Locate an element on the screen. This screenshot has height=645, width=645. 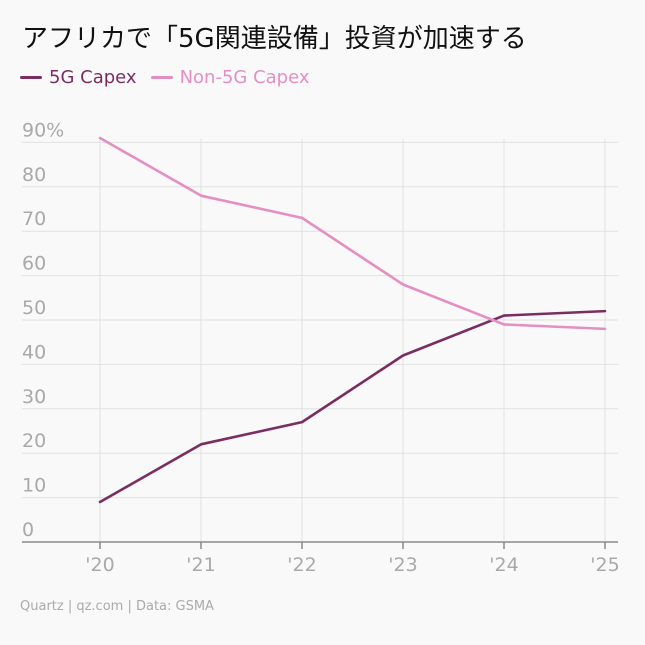
legend-label-5g-capex: 5G Capex is located at coordinates (93, 77).